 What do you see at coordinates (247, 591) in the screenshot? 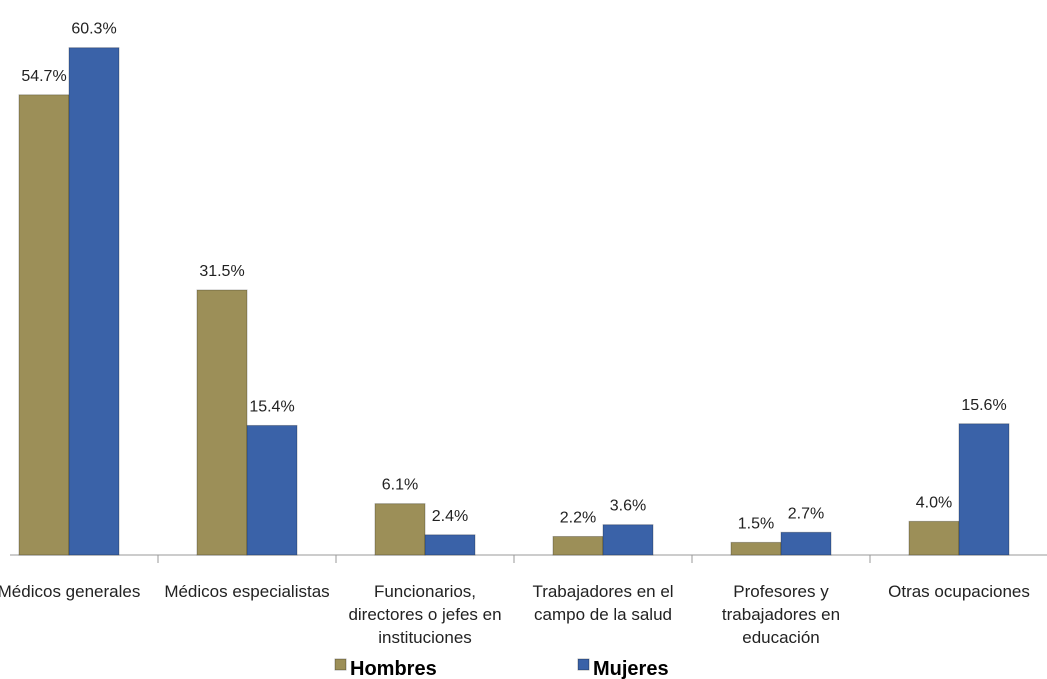
I see `x-tick-label: Médicos especialistas` at bounding box center [247, 591].